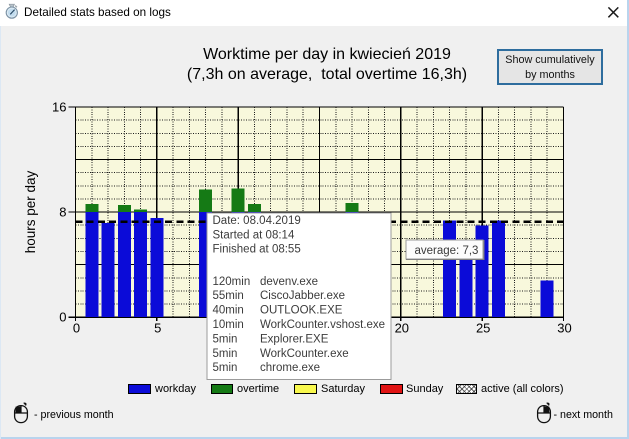 The width and height of the screenshot is (629, 439). What do you see at coordinates (290, 368) in the screenshot?
I see `svg-text: chrome.exe` at bounding box center [290, 368].